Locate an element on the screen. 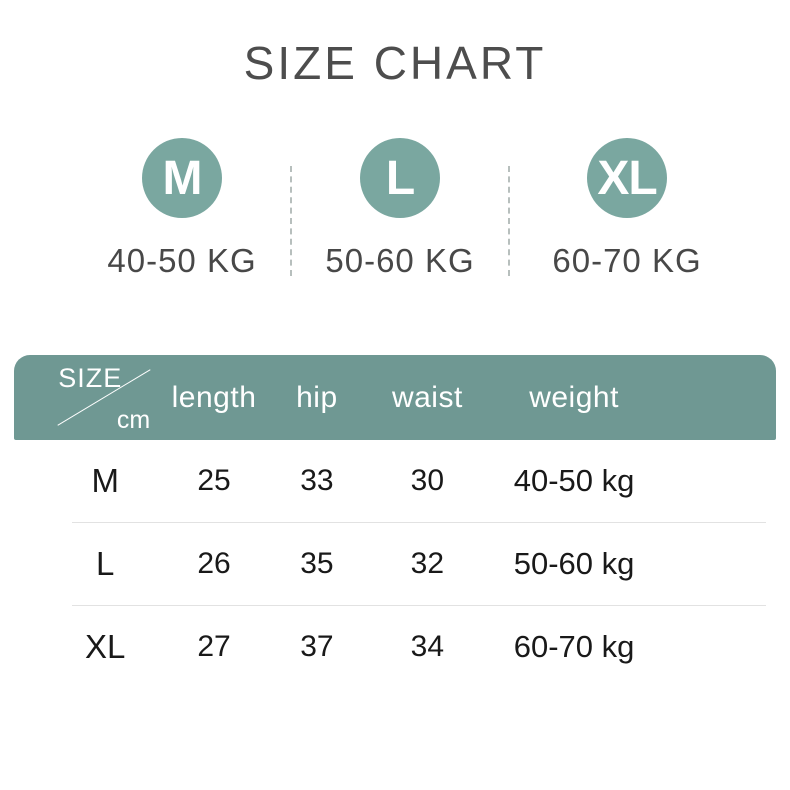 This screenshot has height=790, width=790. cell-waist: 34 is located at coordinates (427, 646).